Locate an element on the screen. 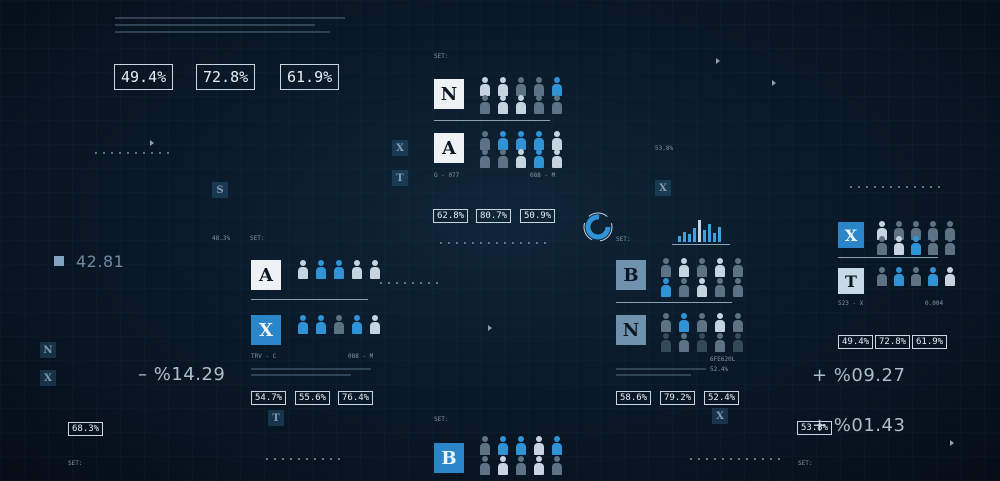 This screenshot has width=1000, height=481. right-center-people-row-2b is located at coordinates (702, 343).